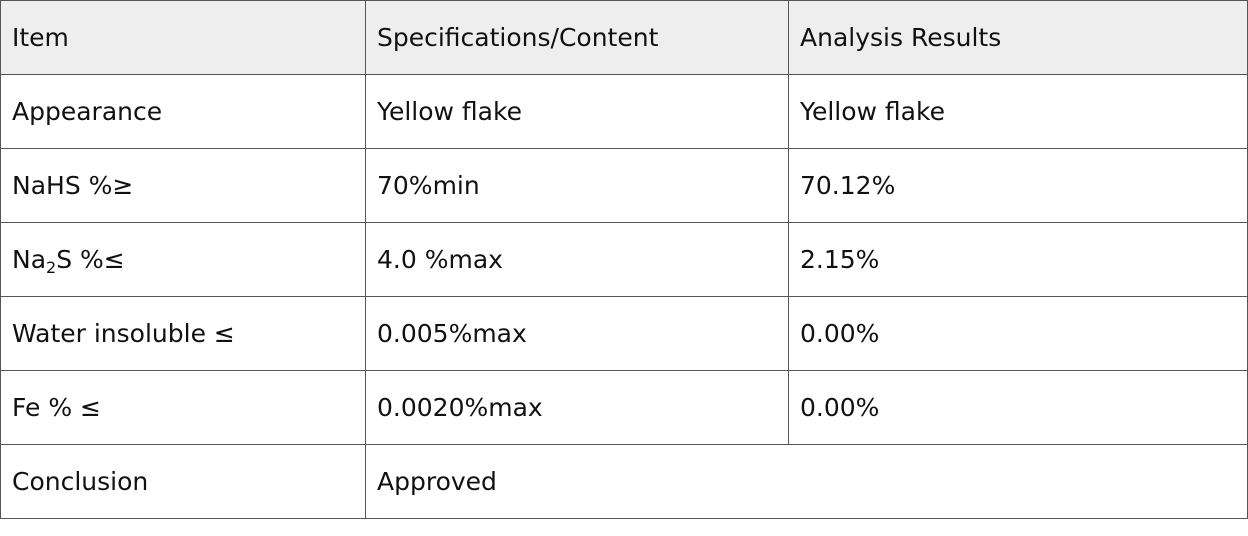 The width and height of the screenshot is (1248, 536). I want to click on cell-spec: 0.005%max, so click(577, 333).